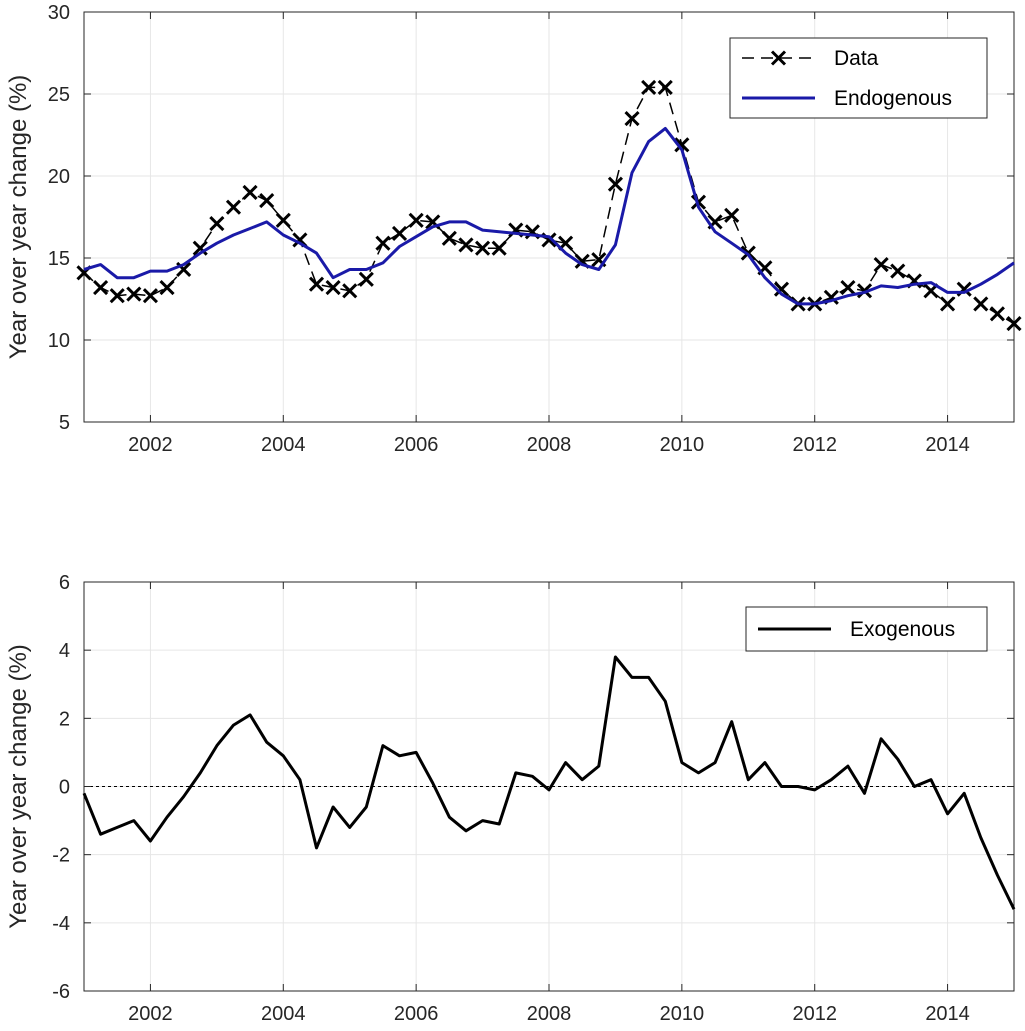 This screenshot has height=1031, width=1025. What do you see at coordinates (64, 788) in the screenshot?
I see `y-tick-label: 0` at bounding box center [64, 788].